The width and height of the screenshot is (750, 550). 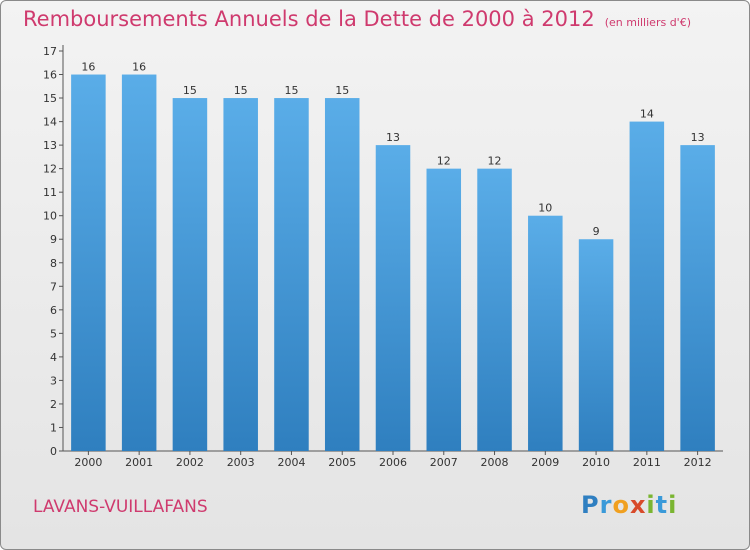 I want to click on logo-letter: t, so click(x=662, y=505).